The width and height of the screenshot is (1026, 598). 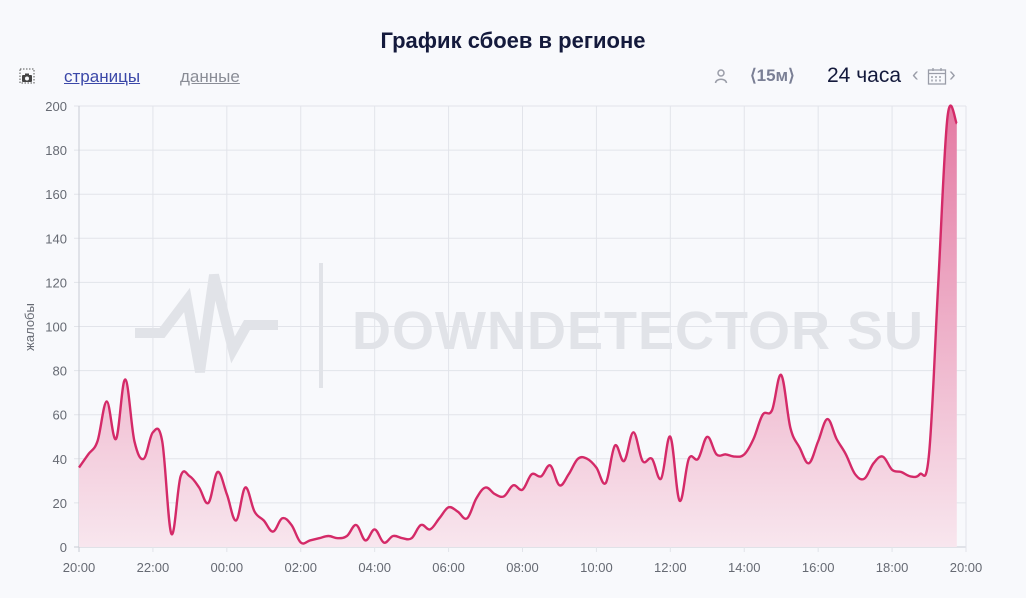 I want to click on x-tick-label: 02:00, so click(x=300, y=567).